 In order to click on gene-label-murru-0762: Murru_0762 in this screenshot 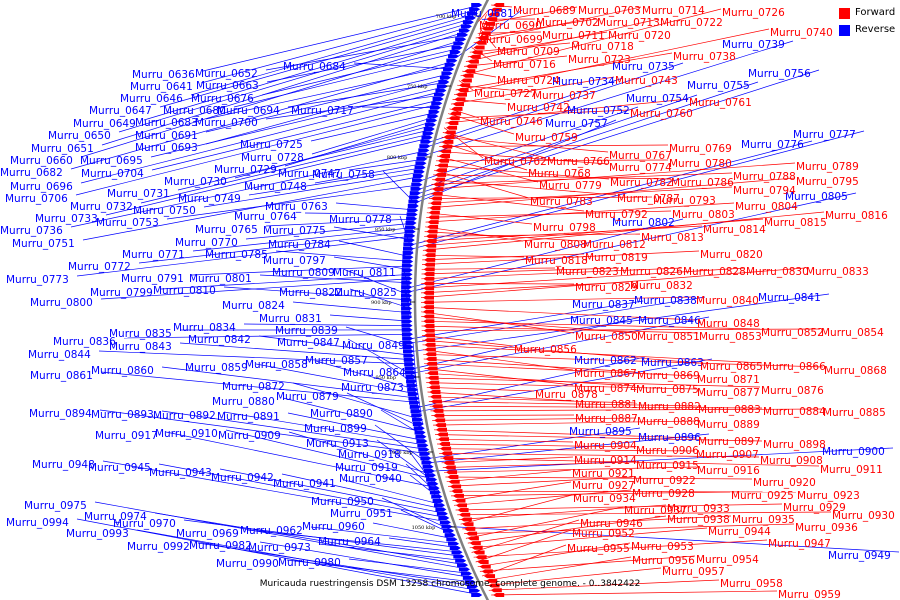, I will do `click(515, 162)`.